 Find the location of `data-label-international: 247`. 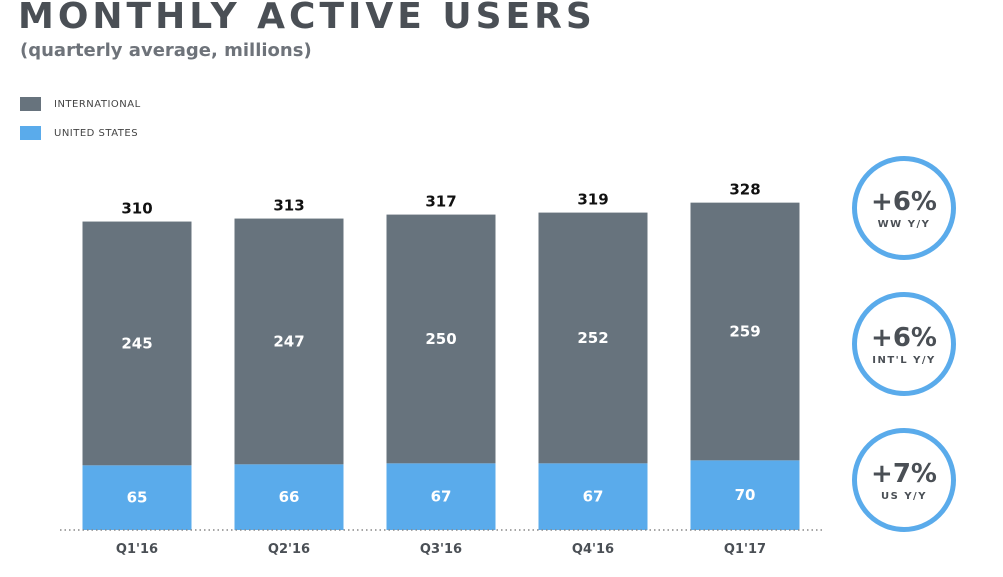

data-label-international: 247 is located at coordinates (288, 341).